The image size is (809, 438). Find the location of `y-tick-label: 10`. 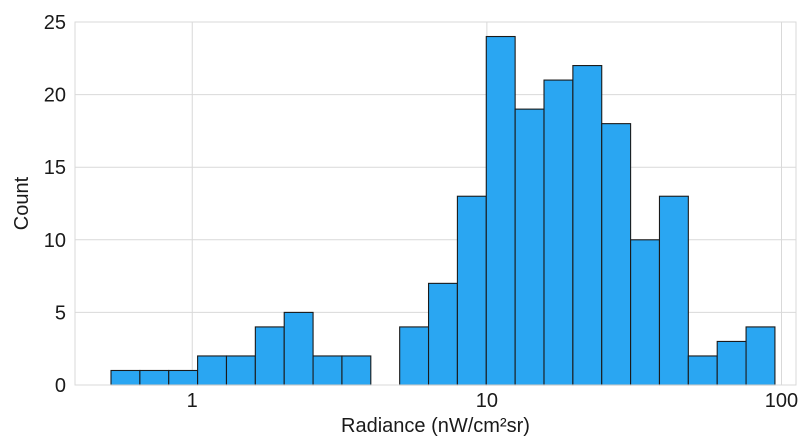

y-tick-label: 10 is located at coordinates (55, 241).